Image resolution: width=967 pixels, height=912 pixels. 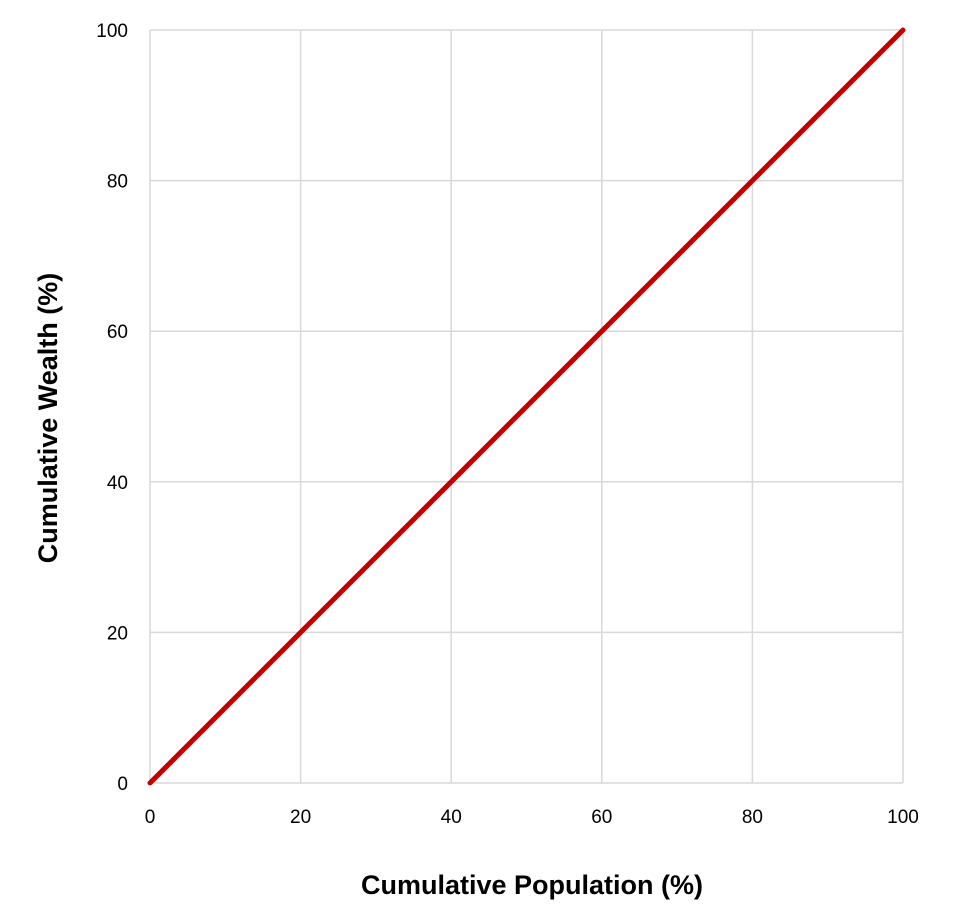 I want to click on y-axis-title: Cumulative Wealth (%), so click(x=48, y=418).